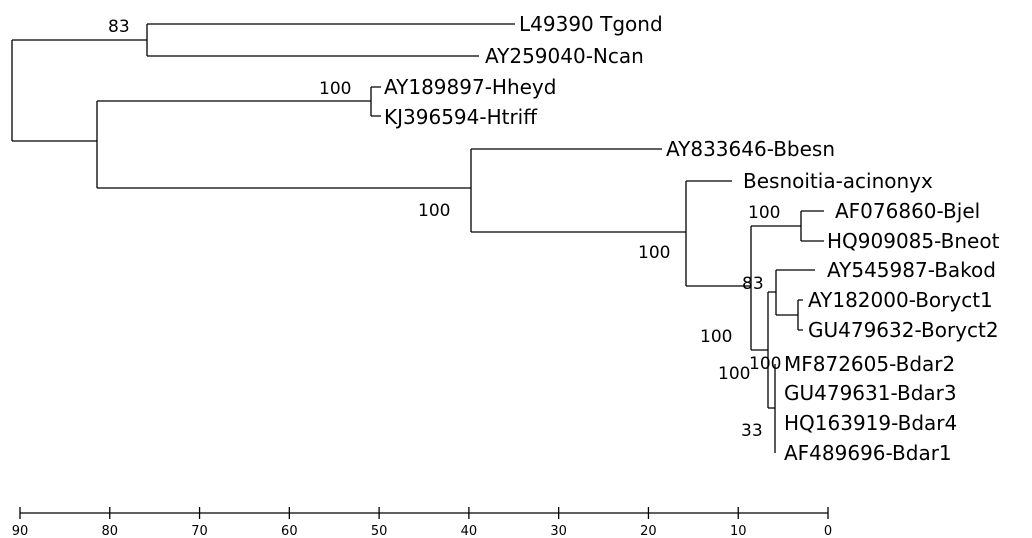 The height and width of the screenshot is (538, 1032). I want to click on branch-bakod, so click(795, 292).